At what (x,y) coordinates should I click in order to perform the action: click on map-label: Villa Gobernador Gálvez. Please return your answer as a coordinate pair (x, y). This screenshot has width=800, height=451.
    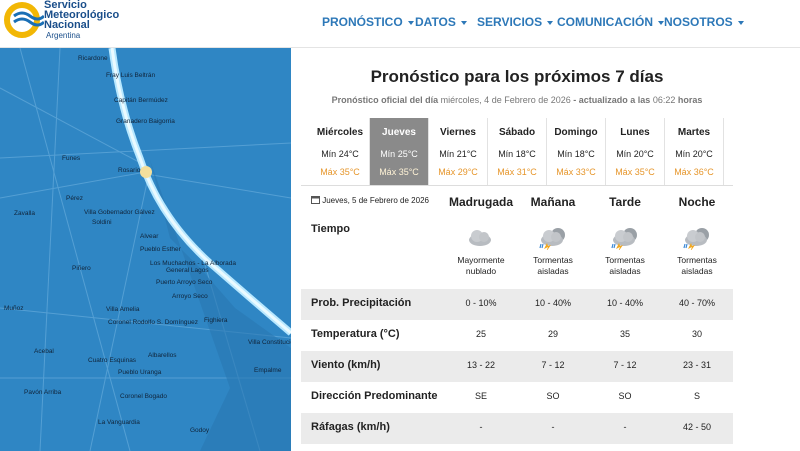
    Looking at the image, I should click on (119, 212).